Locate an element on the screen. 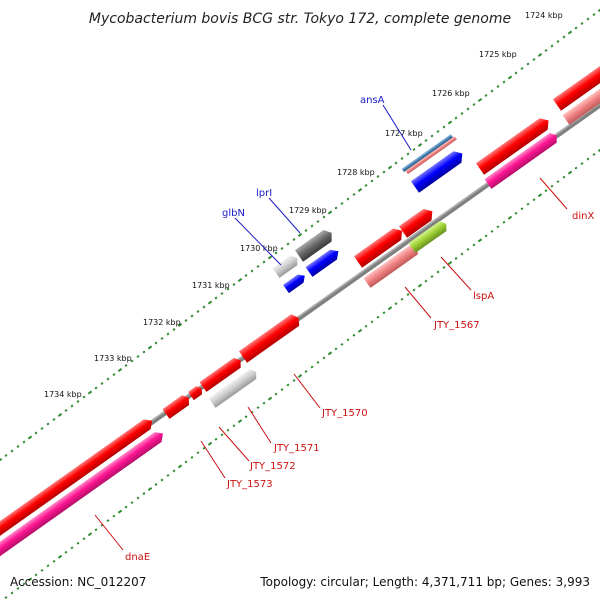 Image resolution: width=600 pixels, height=600 pixels. scale-label-1730: 1730 kbp is located at coordinates (259, 248).